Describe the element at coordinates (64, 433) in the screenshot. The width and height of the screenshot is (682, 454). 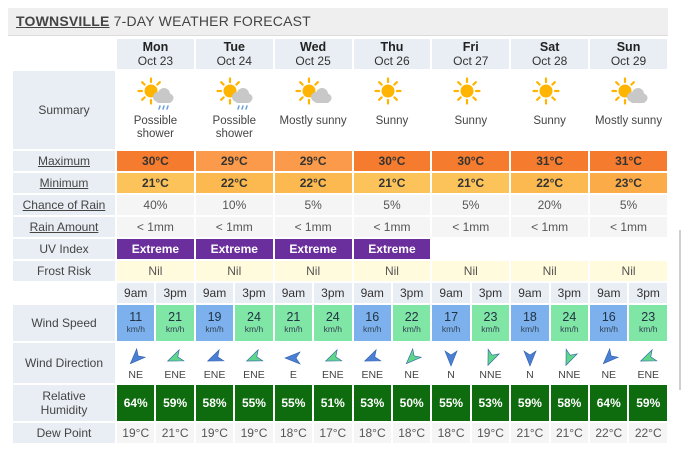
I see `row-label-dew-point: Dew Point` at that location.